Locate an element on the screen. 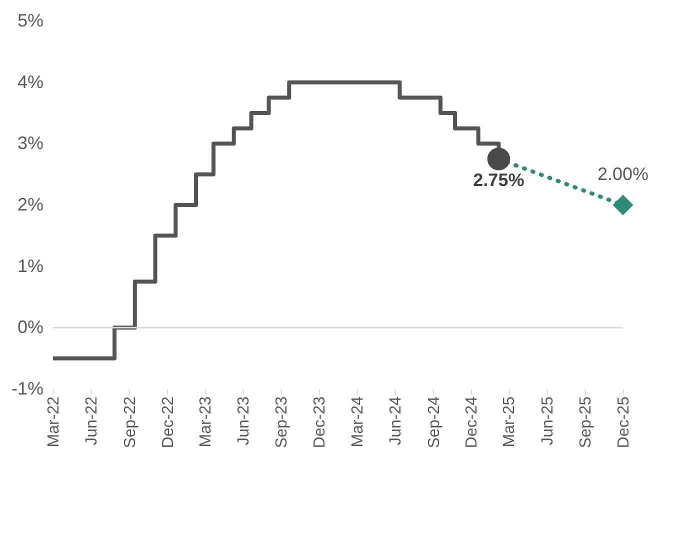  x-tick-label: Dec-24 is located at coordinates (472, 422).